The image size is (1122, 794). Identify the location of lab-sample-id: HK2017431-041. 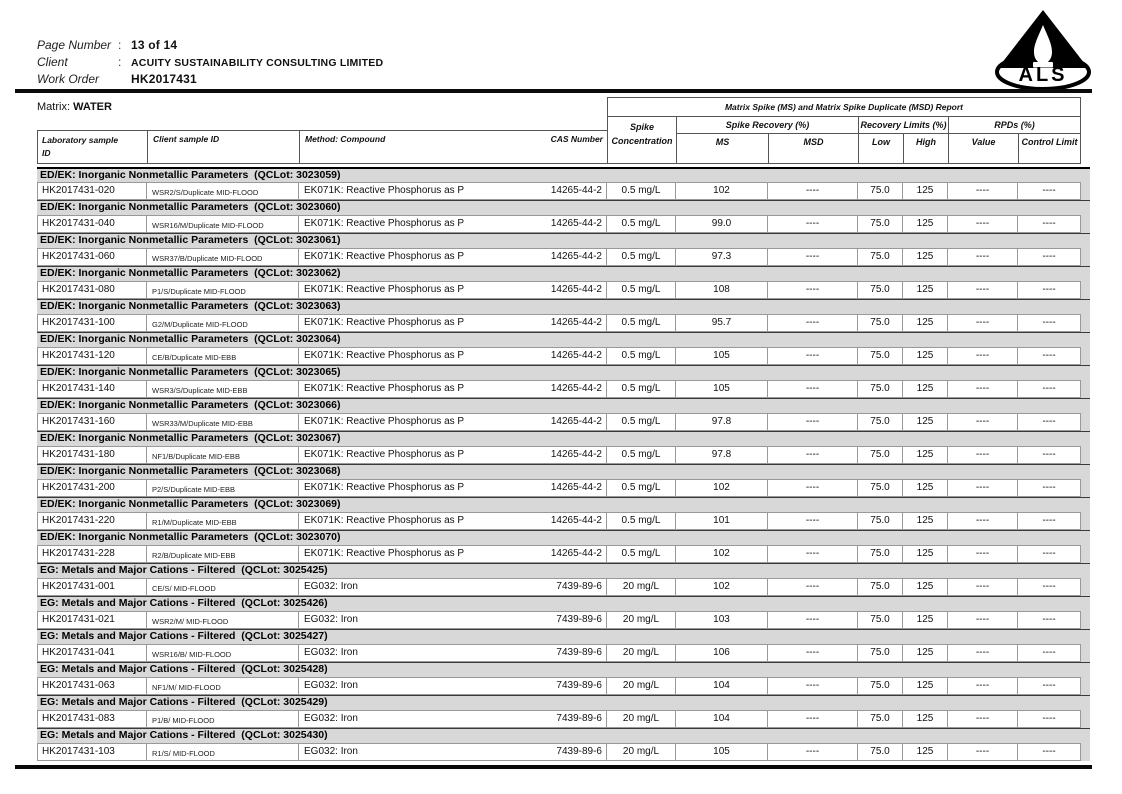
(92, 653).